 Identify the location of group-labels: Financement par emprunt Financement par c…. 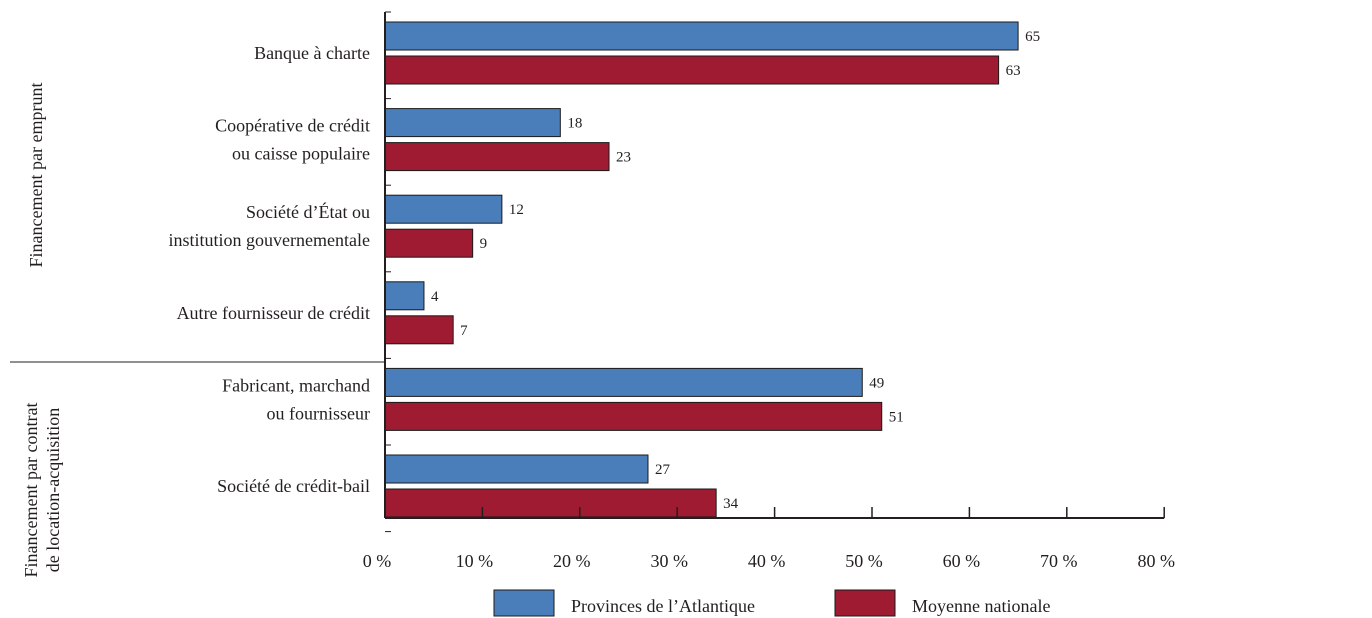
(42, 330).